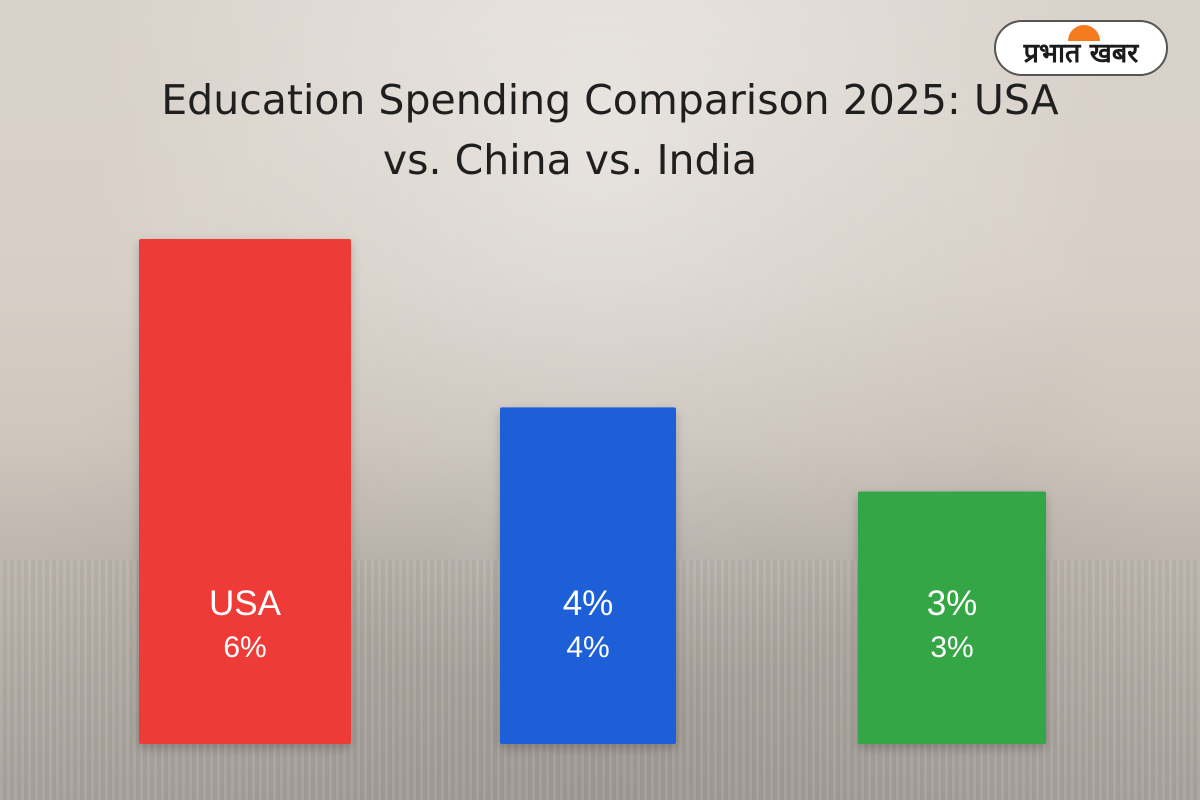 The width and height of the screenshot is (1200, 800). I want to click on bar-group-india: 3%3%, so click(952, 617).